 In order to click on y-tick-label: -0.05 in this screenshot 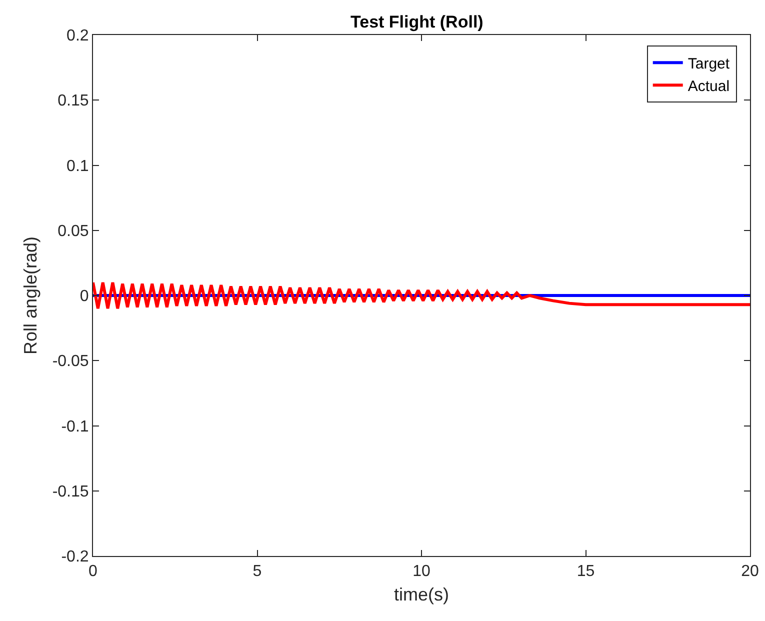, I will do `click(70, 361)`.